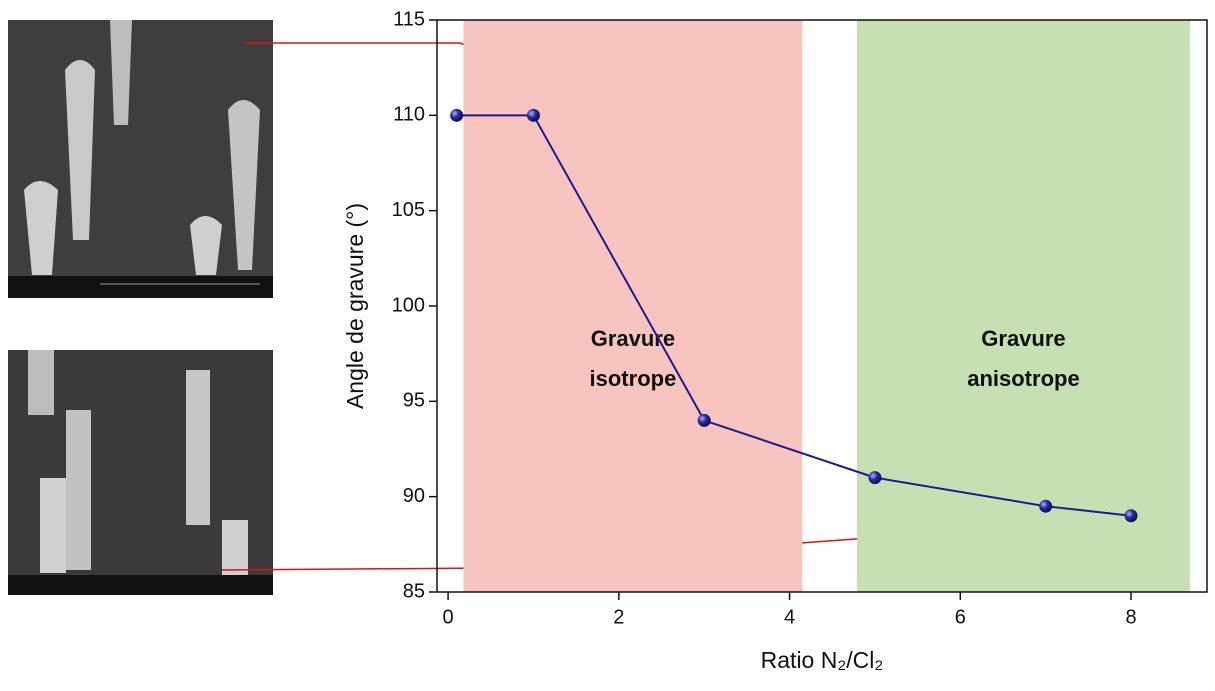  Describe the element at coordinates (140, 159) in the screenshot. I see `sem-image-top` at that location.